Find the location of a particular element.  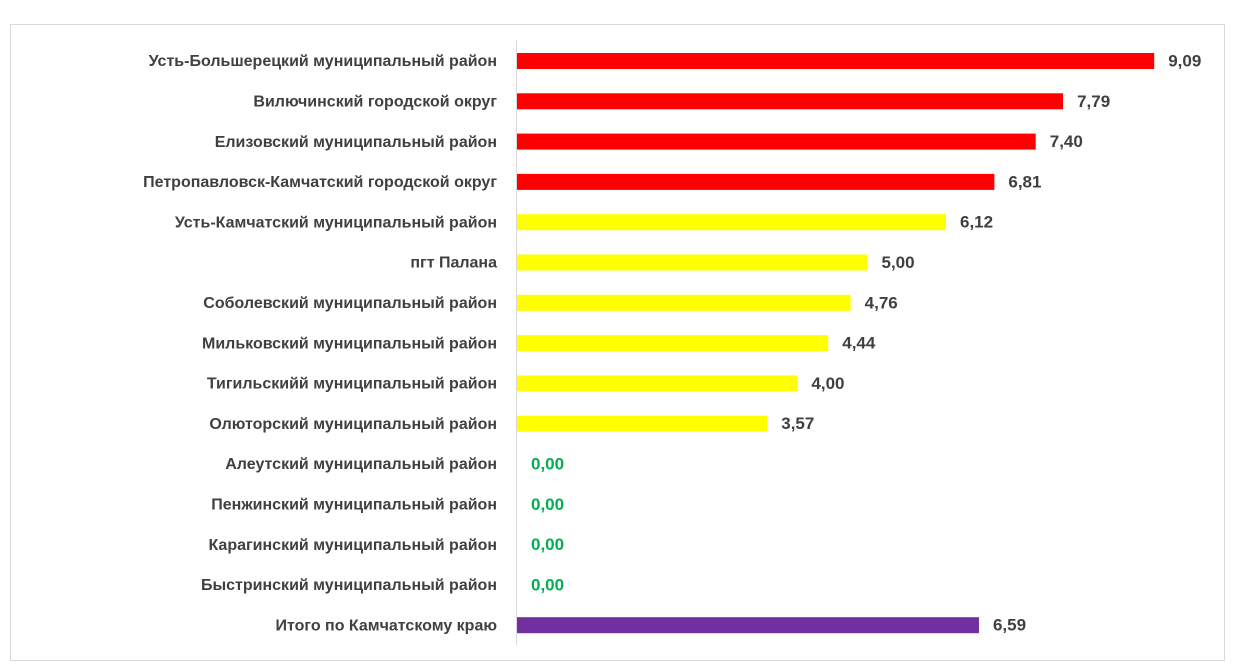

category-label: Усть-Камчатский муниципальный район is located at coordinates (336, 222).